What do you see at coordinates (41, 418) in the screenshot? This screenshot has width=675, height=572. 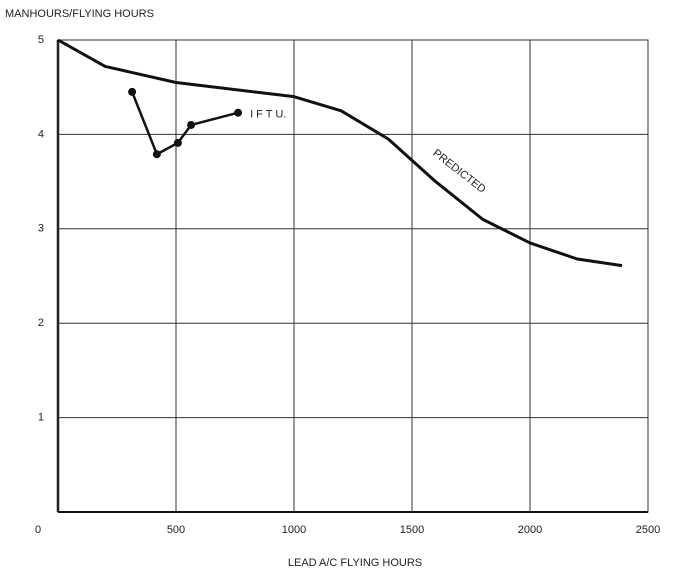 I see `y-tick-label: 1` at bounding box center [41, 418].